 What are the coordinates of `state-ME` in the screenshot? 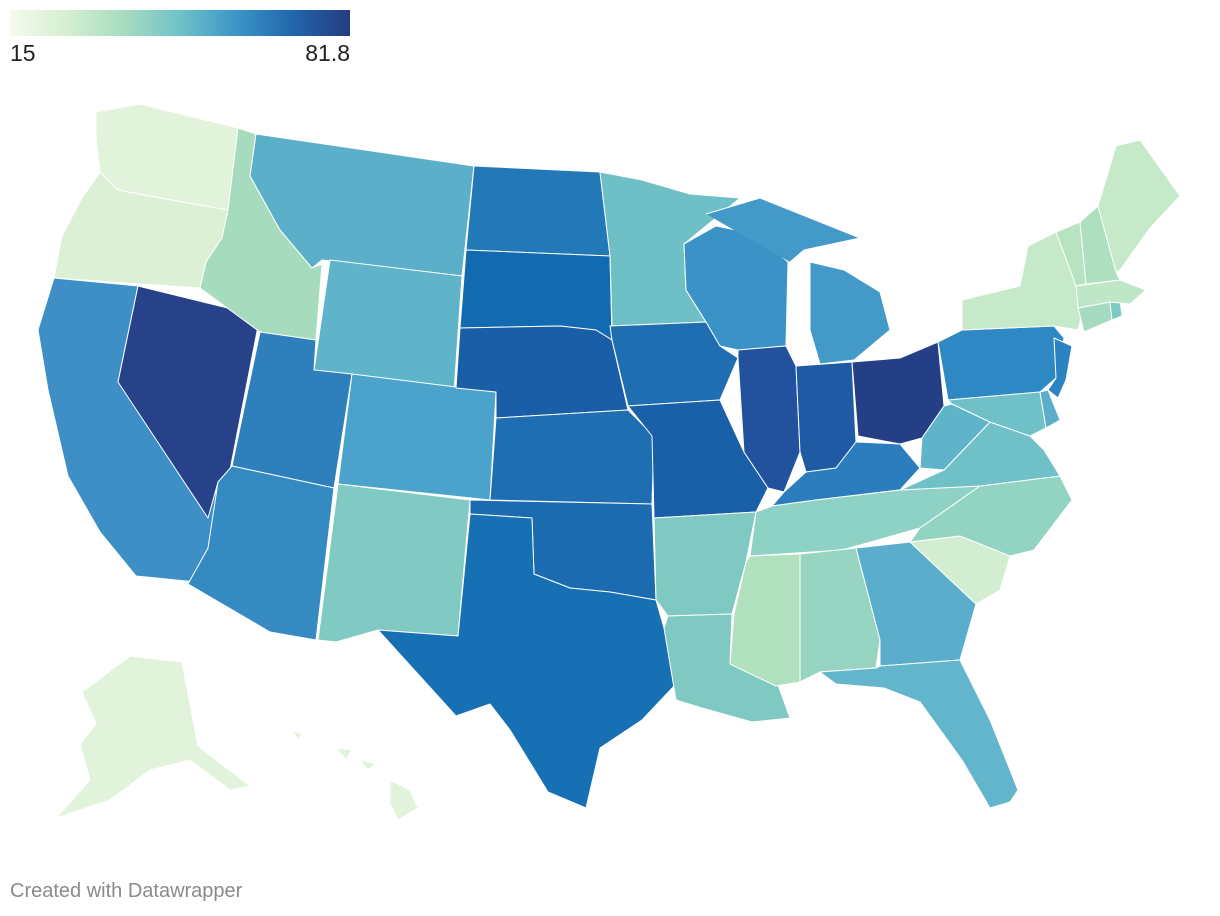 It's located at (1139, 206).